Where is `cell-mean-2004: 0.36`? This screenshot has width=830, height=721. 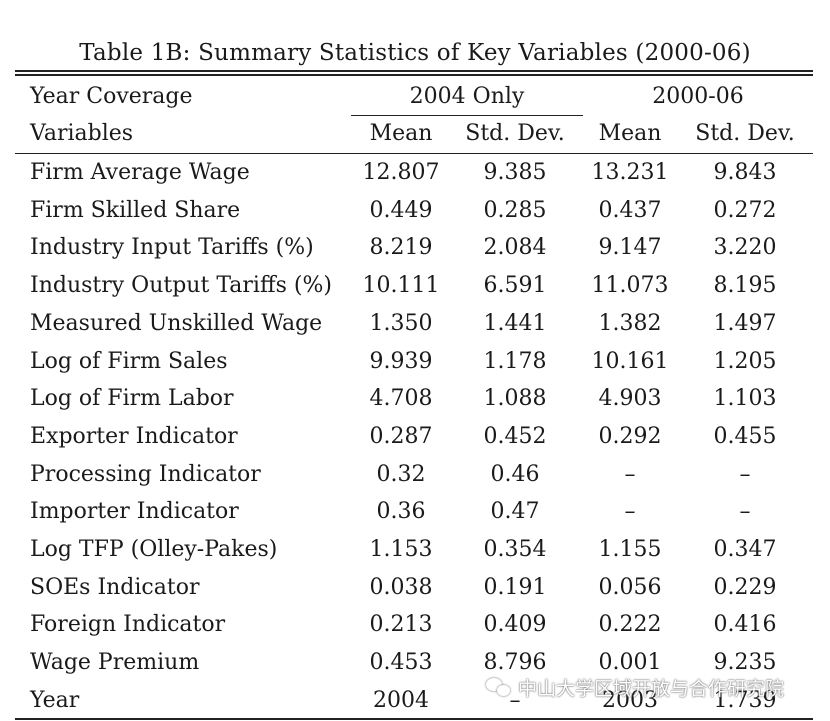
cell-mean-2004: 0.36 is located at coordinates (401, 511).